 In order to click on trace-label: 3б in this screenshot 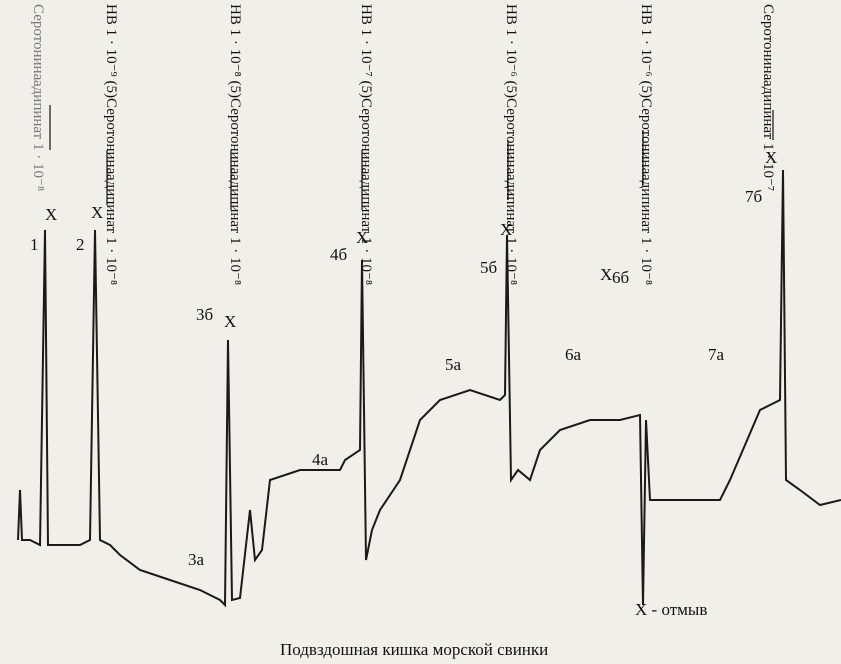, I will do `click(205, 314)`.